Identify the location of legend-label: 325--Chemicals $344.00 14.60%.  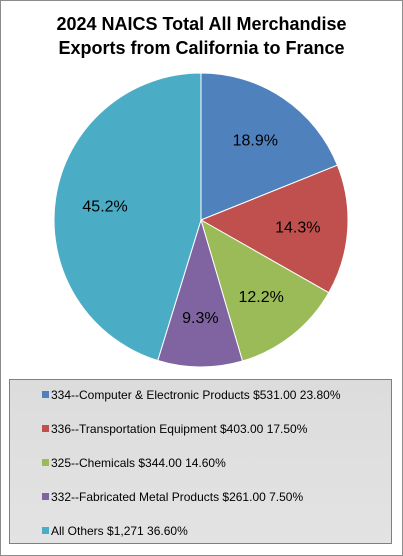
(138, 463).